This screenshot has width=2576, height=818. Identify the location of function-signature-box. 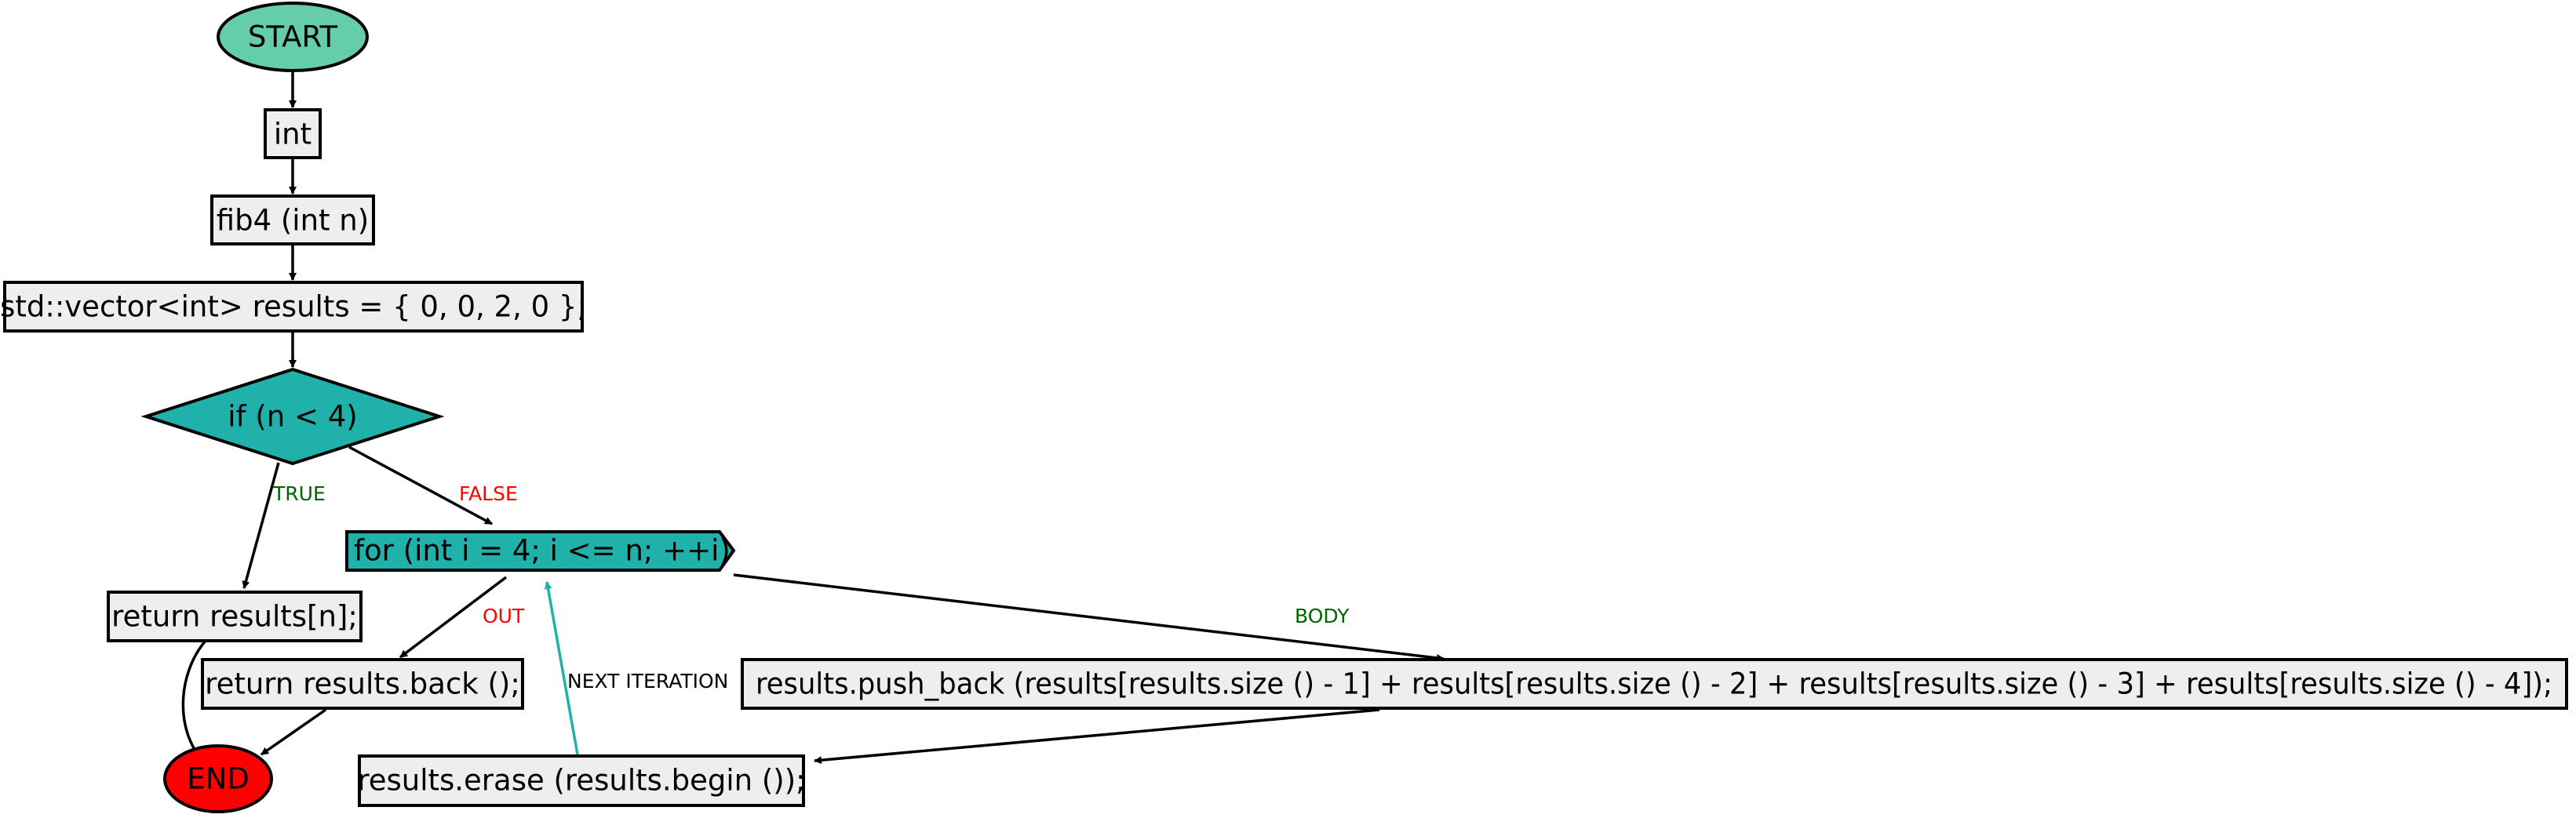
(292, 220).